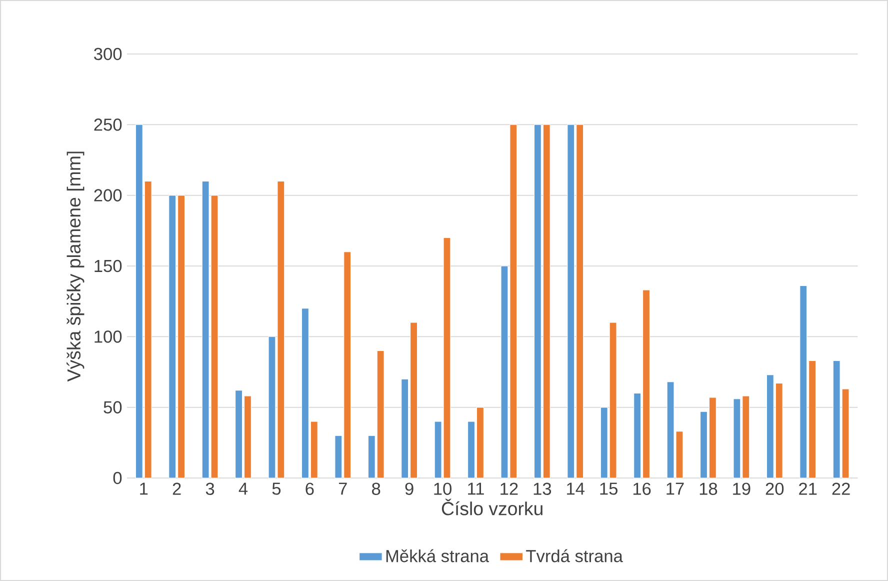  I want to click on x-tick-label: 6, so click(310, 488).